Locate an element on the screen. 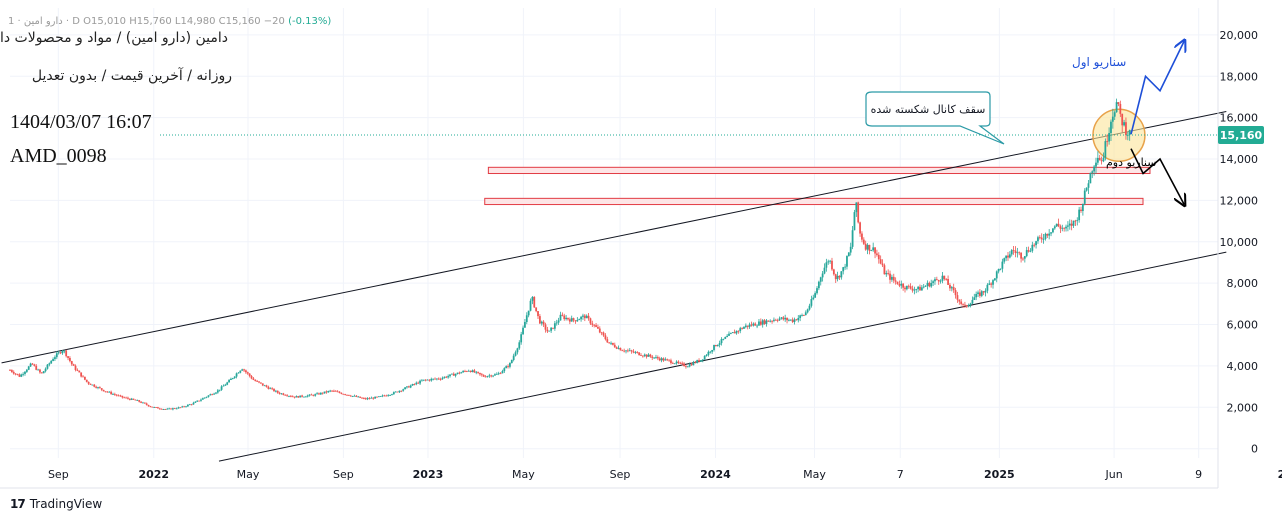 Image resolution: width=1282 pixels, height=523 pixels. x-tick-label: 2025 is located at coordinates (999, 474).